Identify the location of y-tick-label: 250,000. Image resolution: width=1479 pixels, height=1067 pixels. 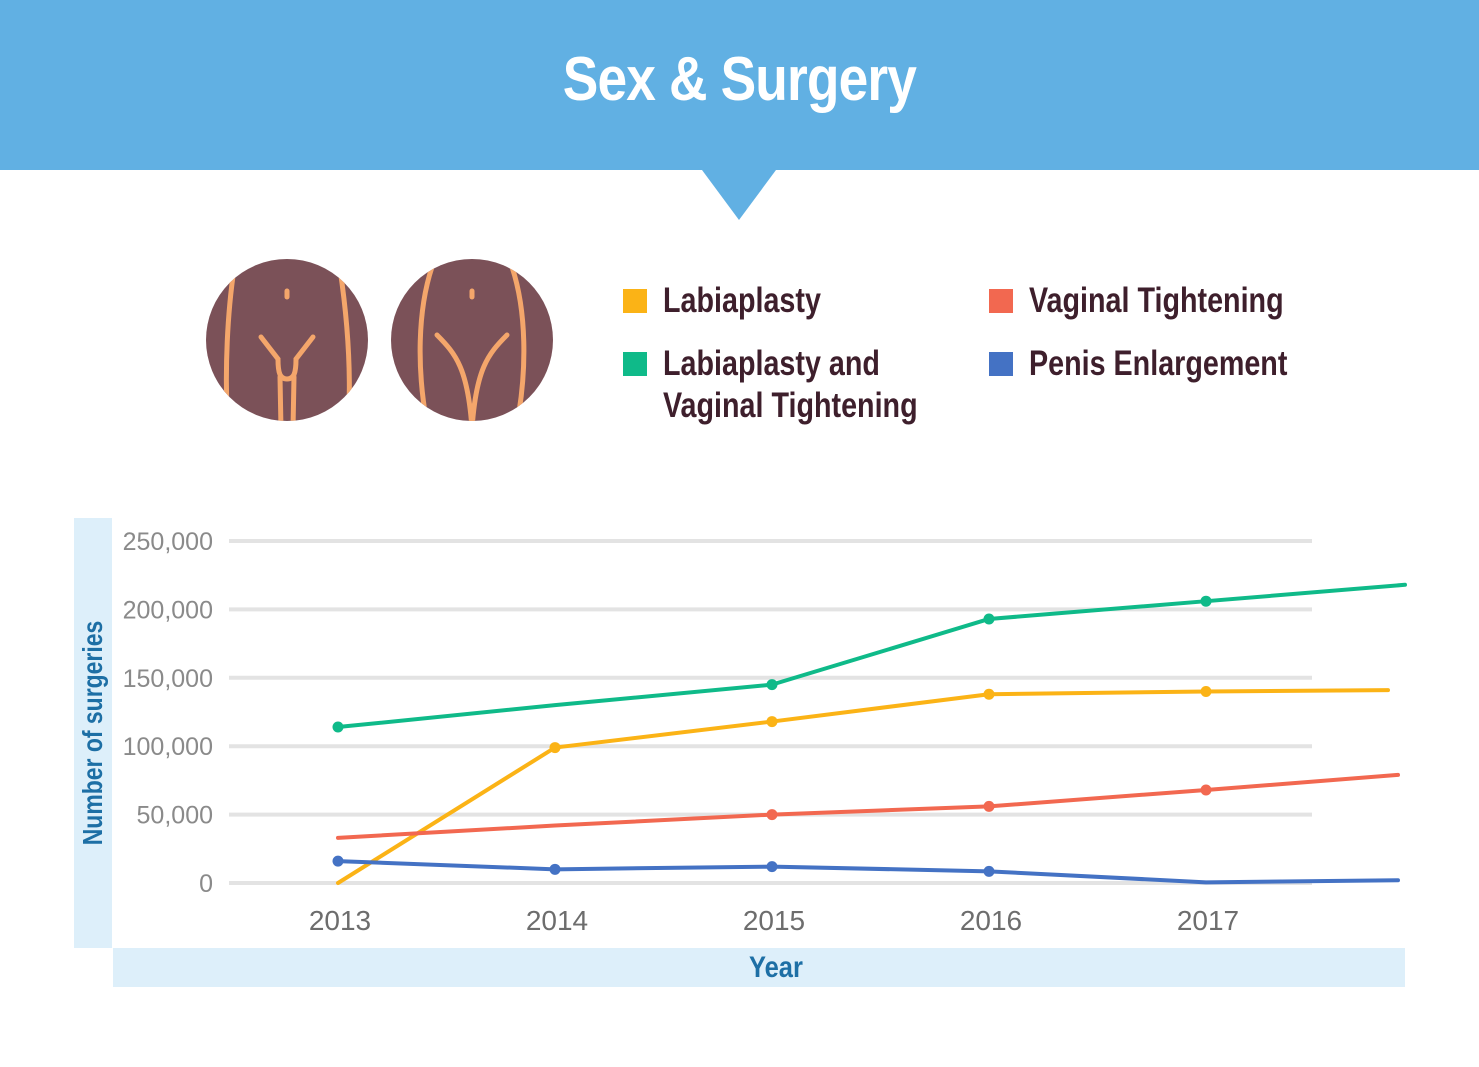
(168, 542).